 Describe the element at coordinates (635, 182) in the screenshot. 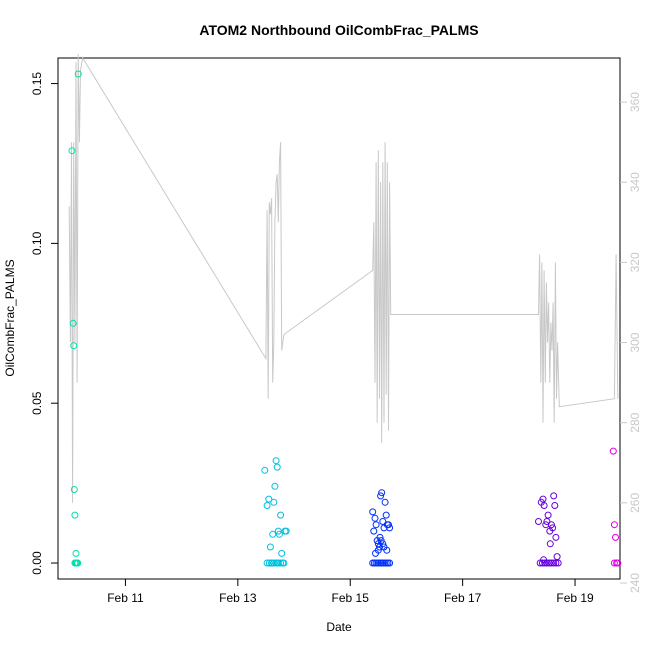

I see `y2-tick-label: 340` at that location.